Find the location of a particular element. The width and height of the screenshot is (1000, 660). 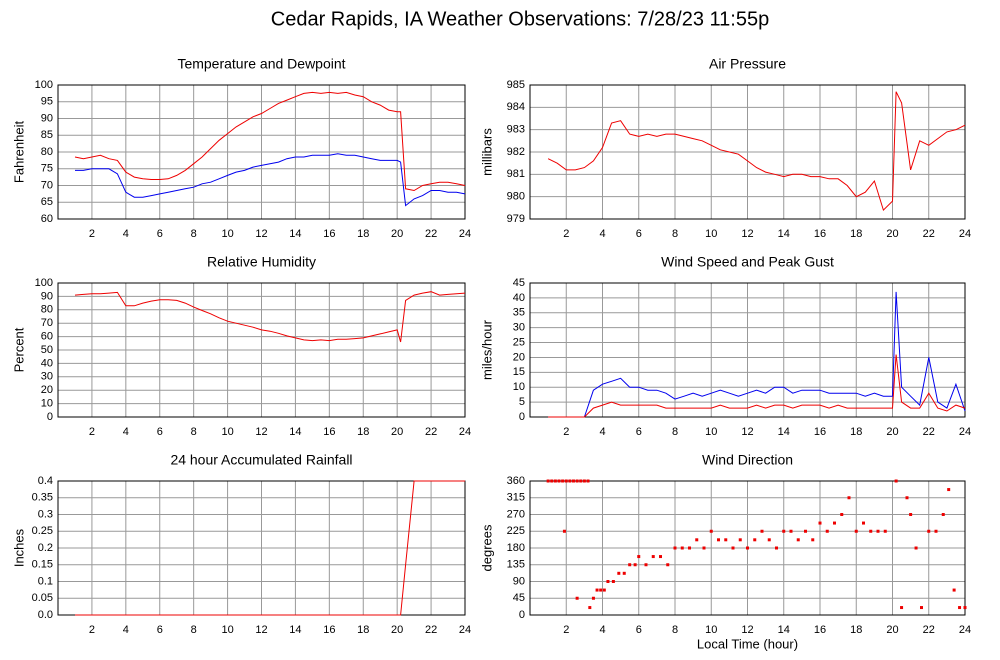

chart-title: Wind Speed and Peak Gust is located at coordinates (747, 262).